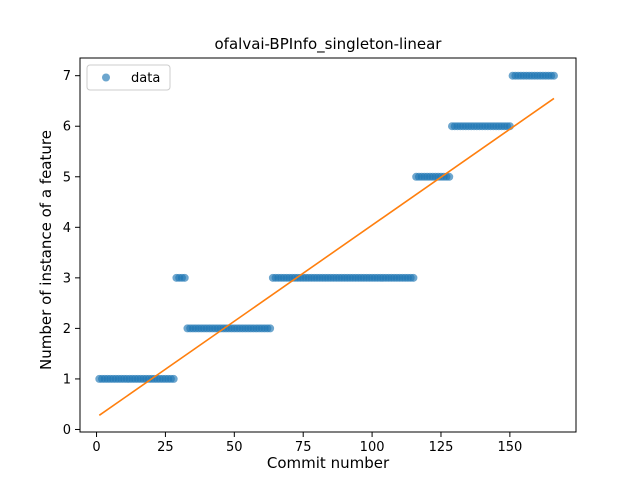 The image size is (640, 480). What do you see at coordinates (67, 329) in the screenshot?
I see `y-tick-label: 2` at bounding box center [67, 329].